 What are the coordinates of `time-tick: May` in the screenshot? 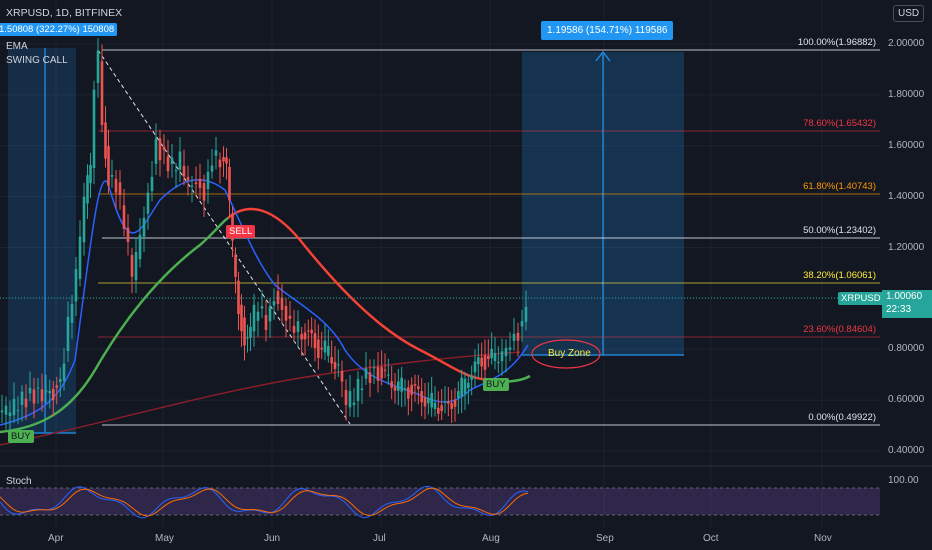 It's located at (164, 538).